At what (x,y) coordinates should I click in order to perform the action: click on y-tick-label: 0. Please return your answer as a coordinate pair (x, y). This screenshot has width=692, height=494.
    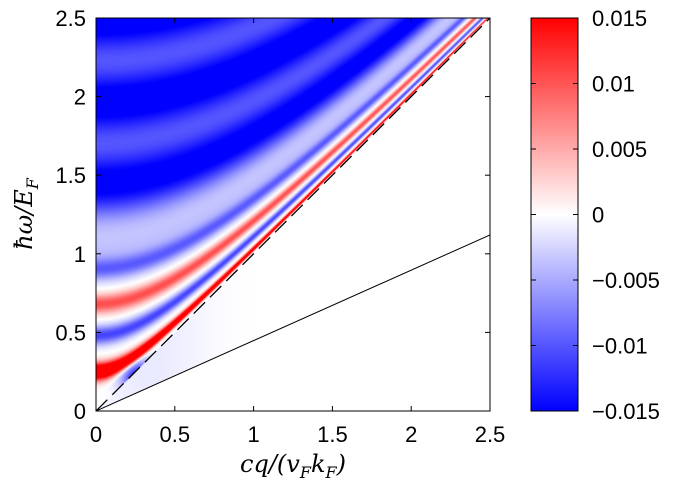
    Looking at the image, I should click on (80, 411).